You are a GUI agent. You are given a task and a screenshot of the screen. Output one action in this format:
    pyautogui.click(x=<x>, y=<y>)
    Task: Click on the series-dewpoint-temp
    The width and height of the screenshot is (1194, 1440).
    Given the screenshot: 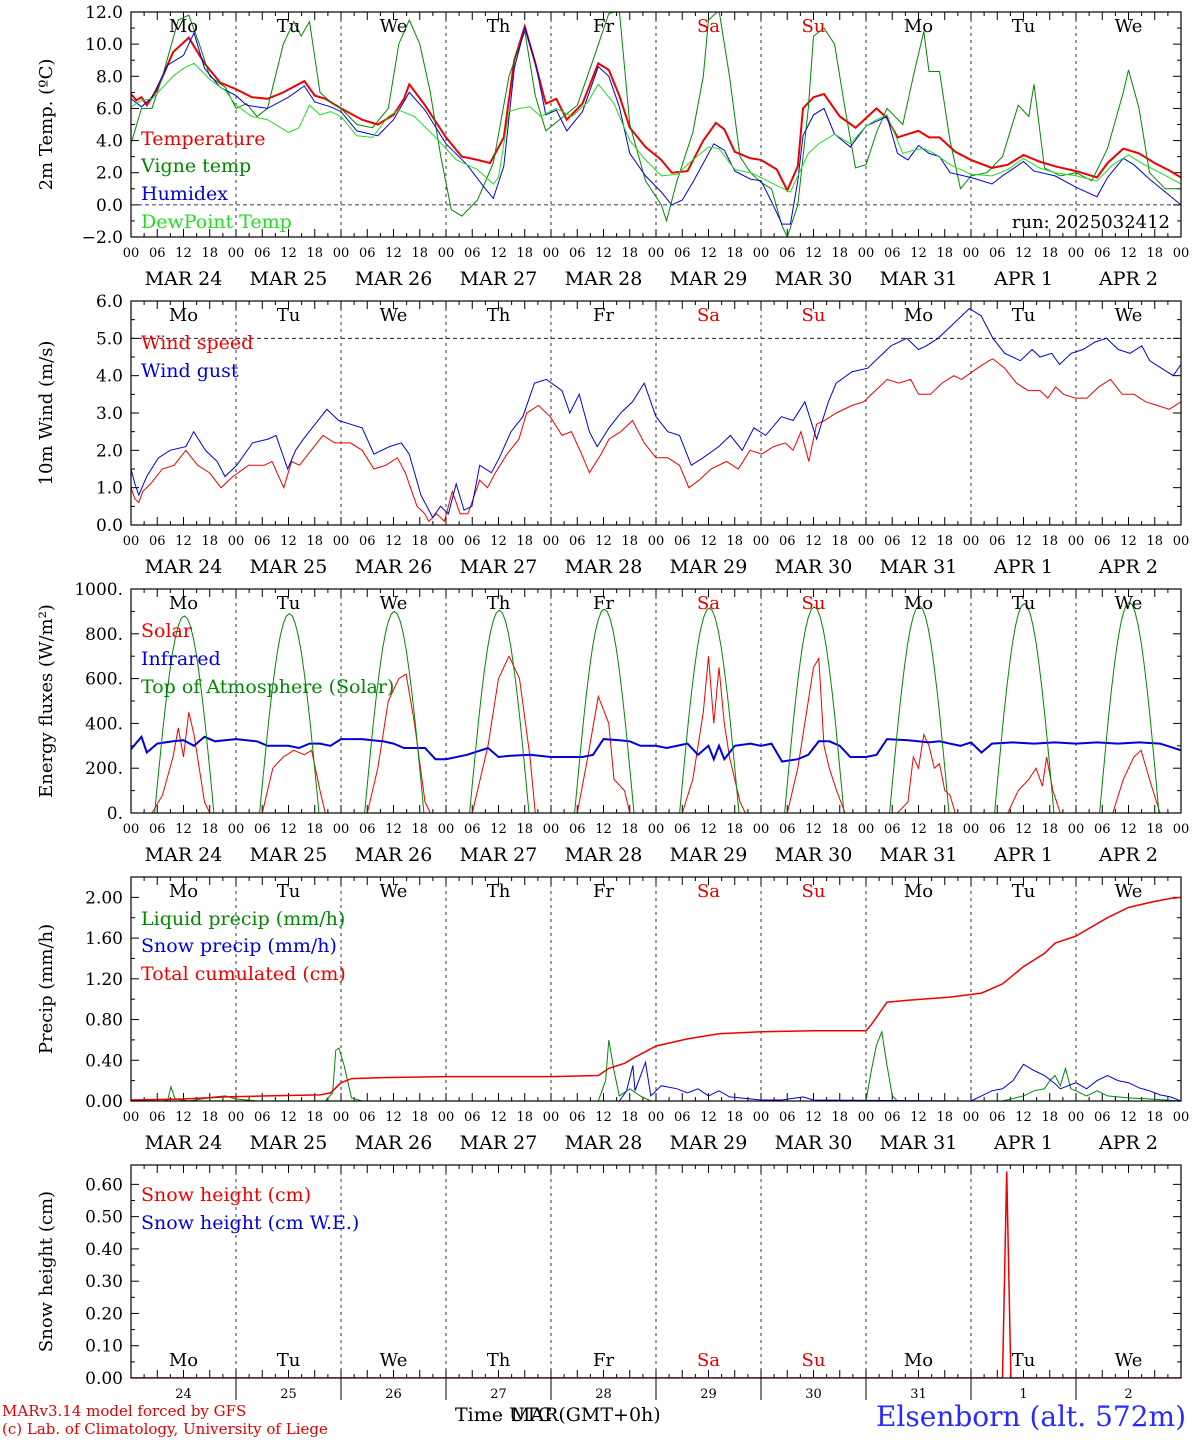 What is the action you would take?
    pyautogui.click(x=656, y=127)
    